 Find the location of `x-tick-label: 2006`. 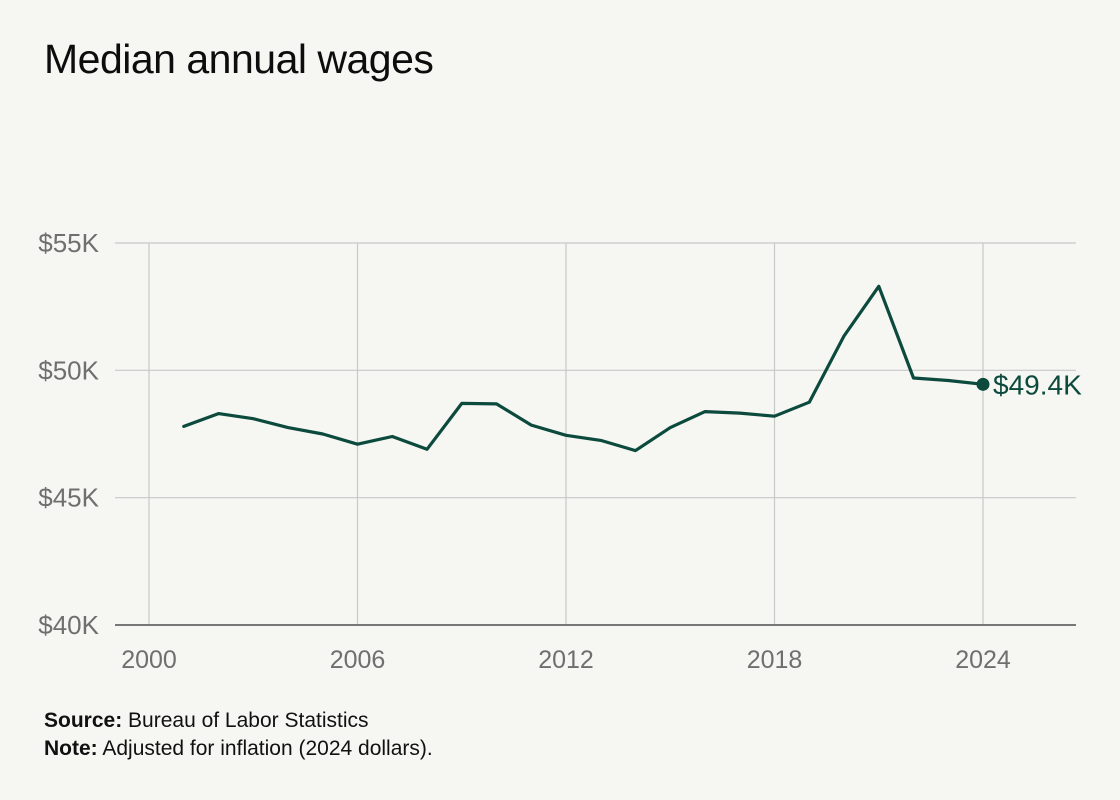

x-tick-label: 2006 is located at coordinates (358, 660).